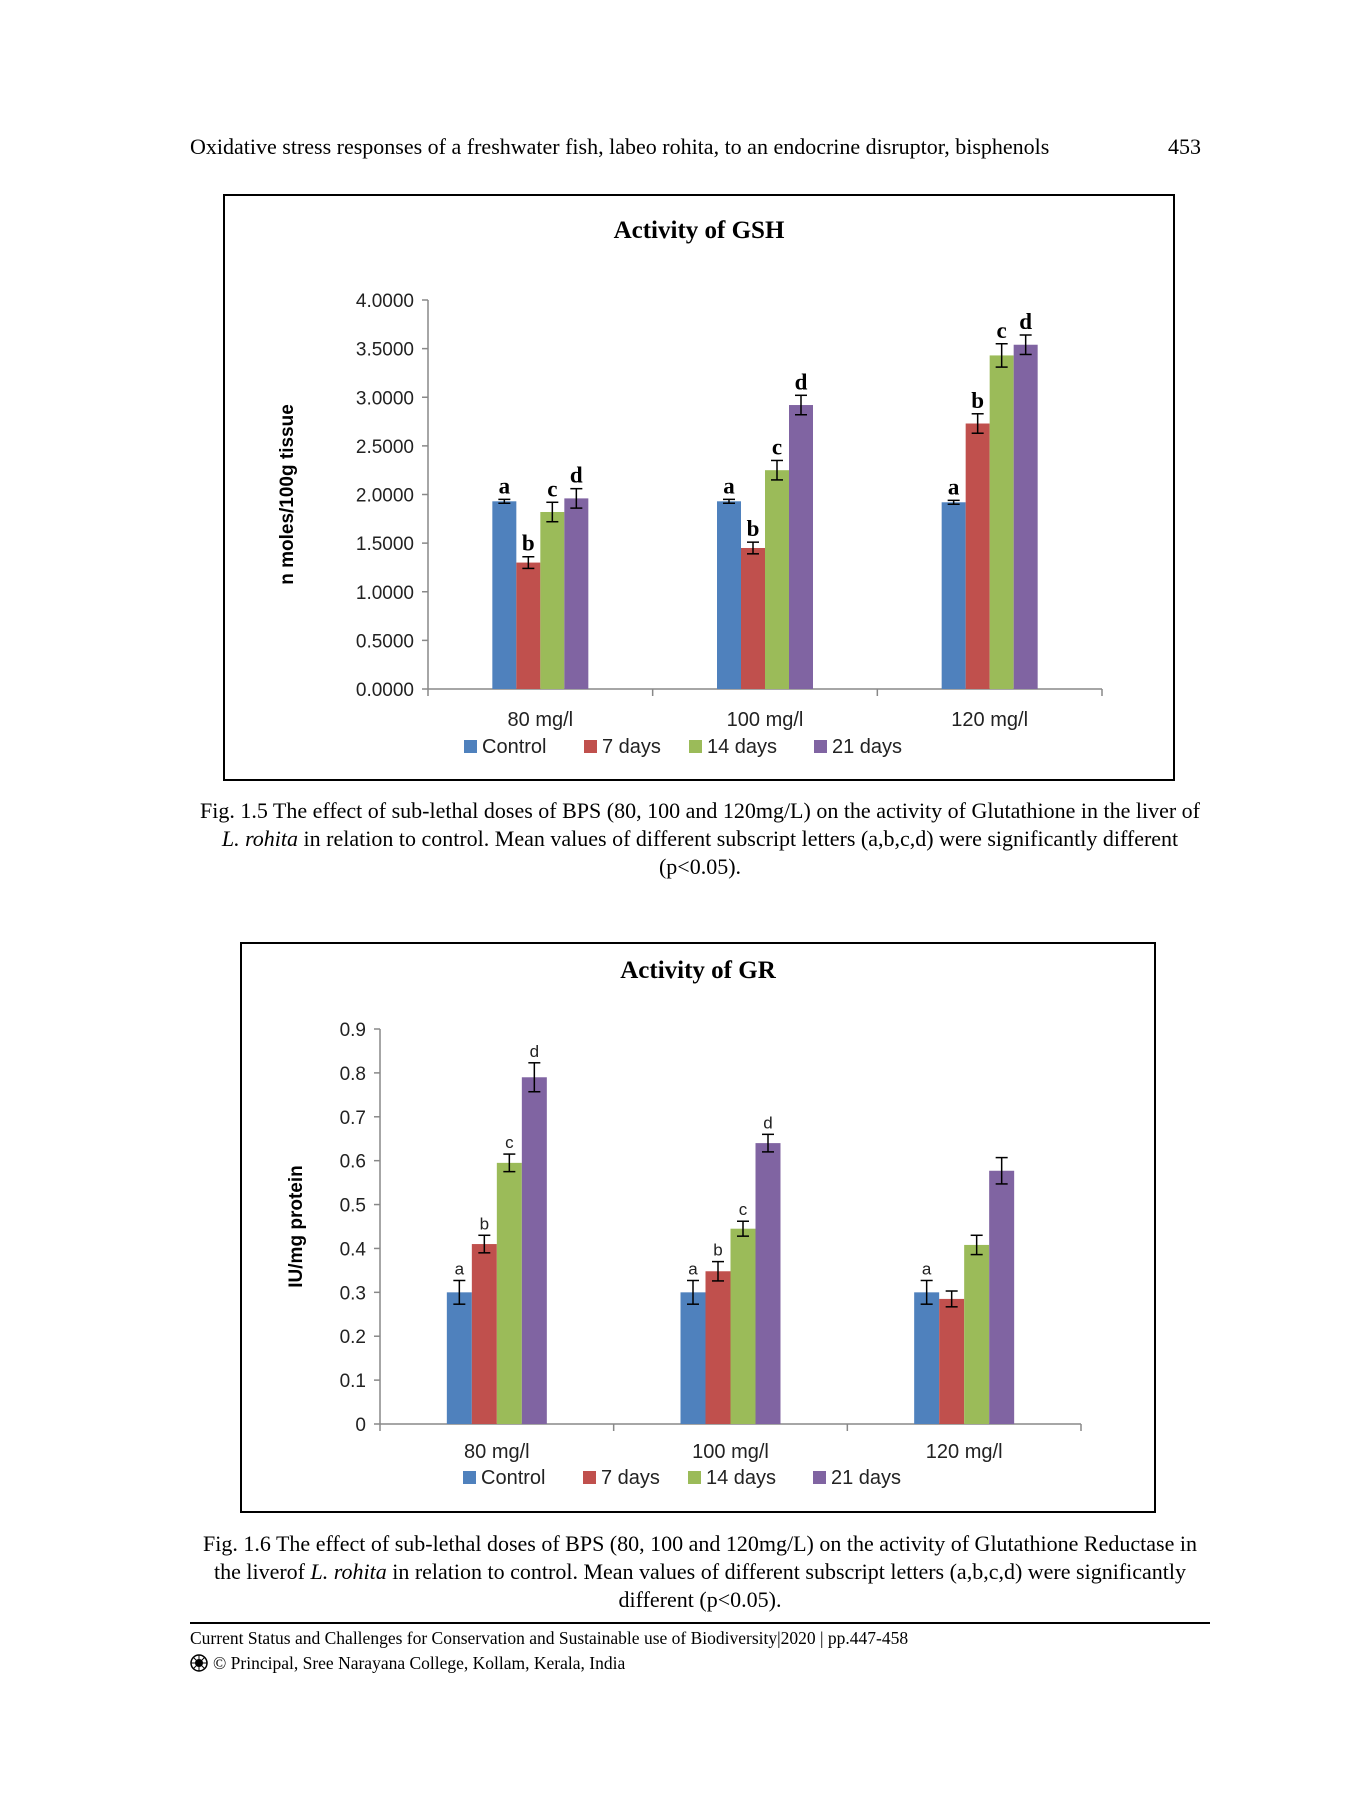 The image size is (1350, 1800). What do you see at coordinates (353, 1293) in the screenshot?
I see `y-tick-label: 0.3` at bounding box center [353, 1293].